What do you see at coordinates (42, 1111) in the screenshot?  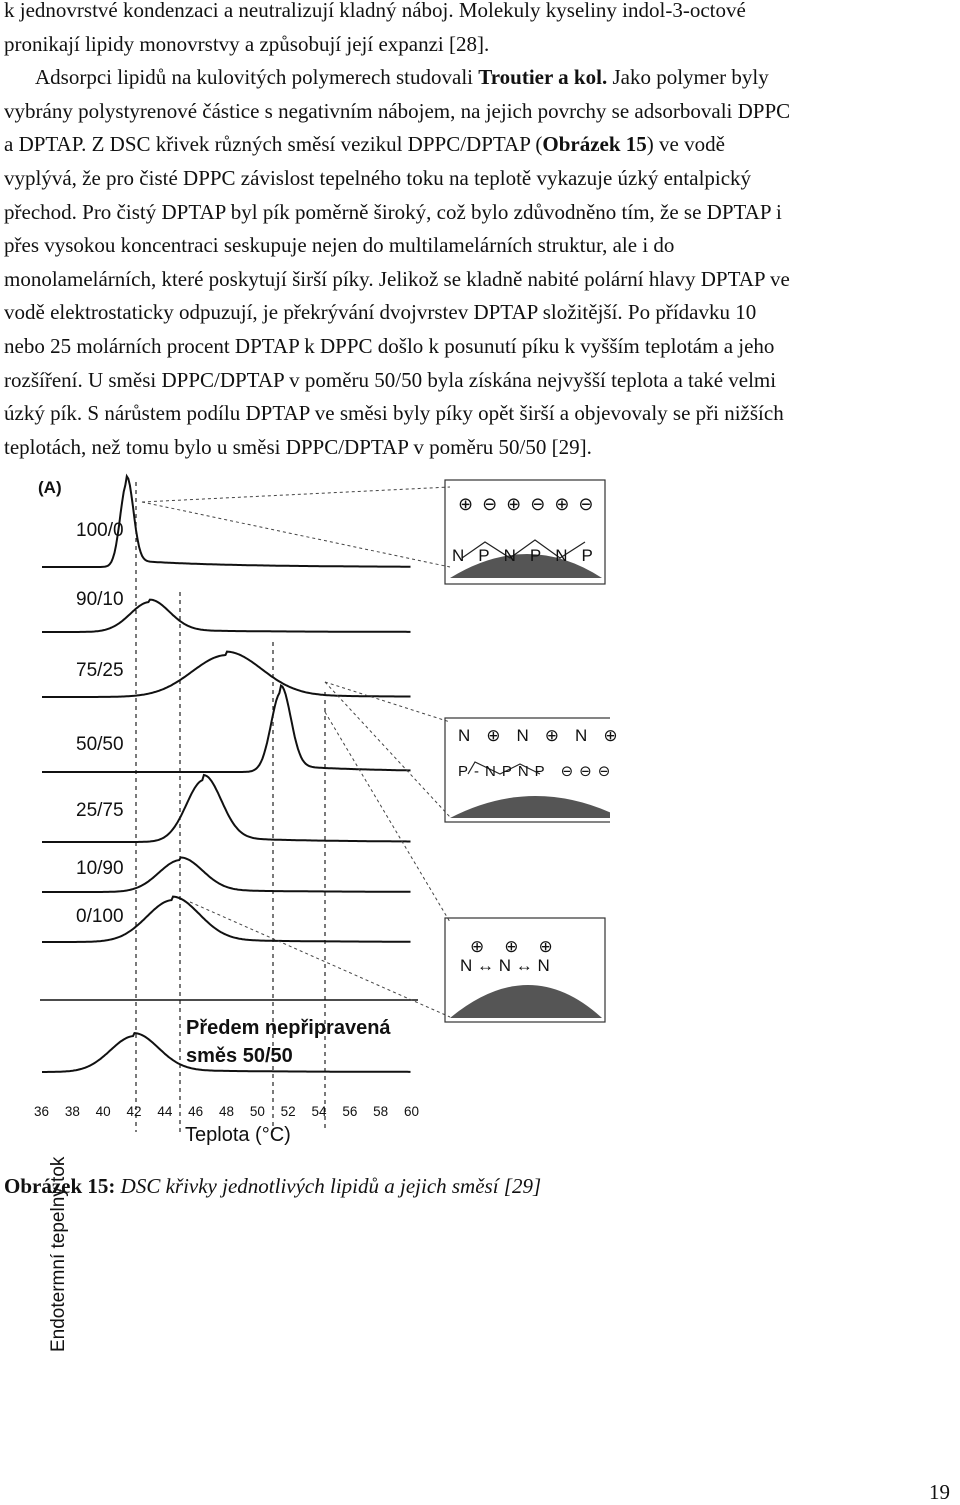 I see `x-tick-label: 36` at bounding box center [42, 1111].